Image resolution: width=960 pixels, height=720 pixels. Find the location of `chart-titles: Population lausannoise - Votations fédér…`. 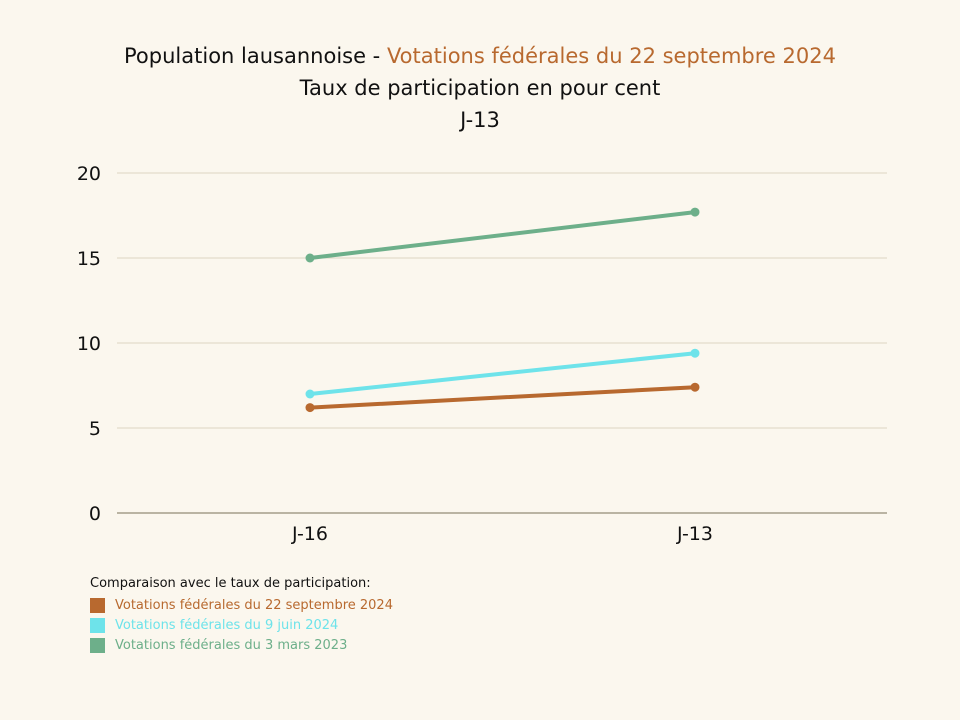

chart-titles: Population lausannoise - Votations fédér… is located at coordinates (480, 88).